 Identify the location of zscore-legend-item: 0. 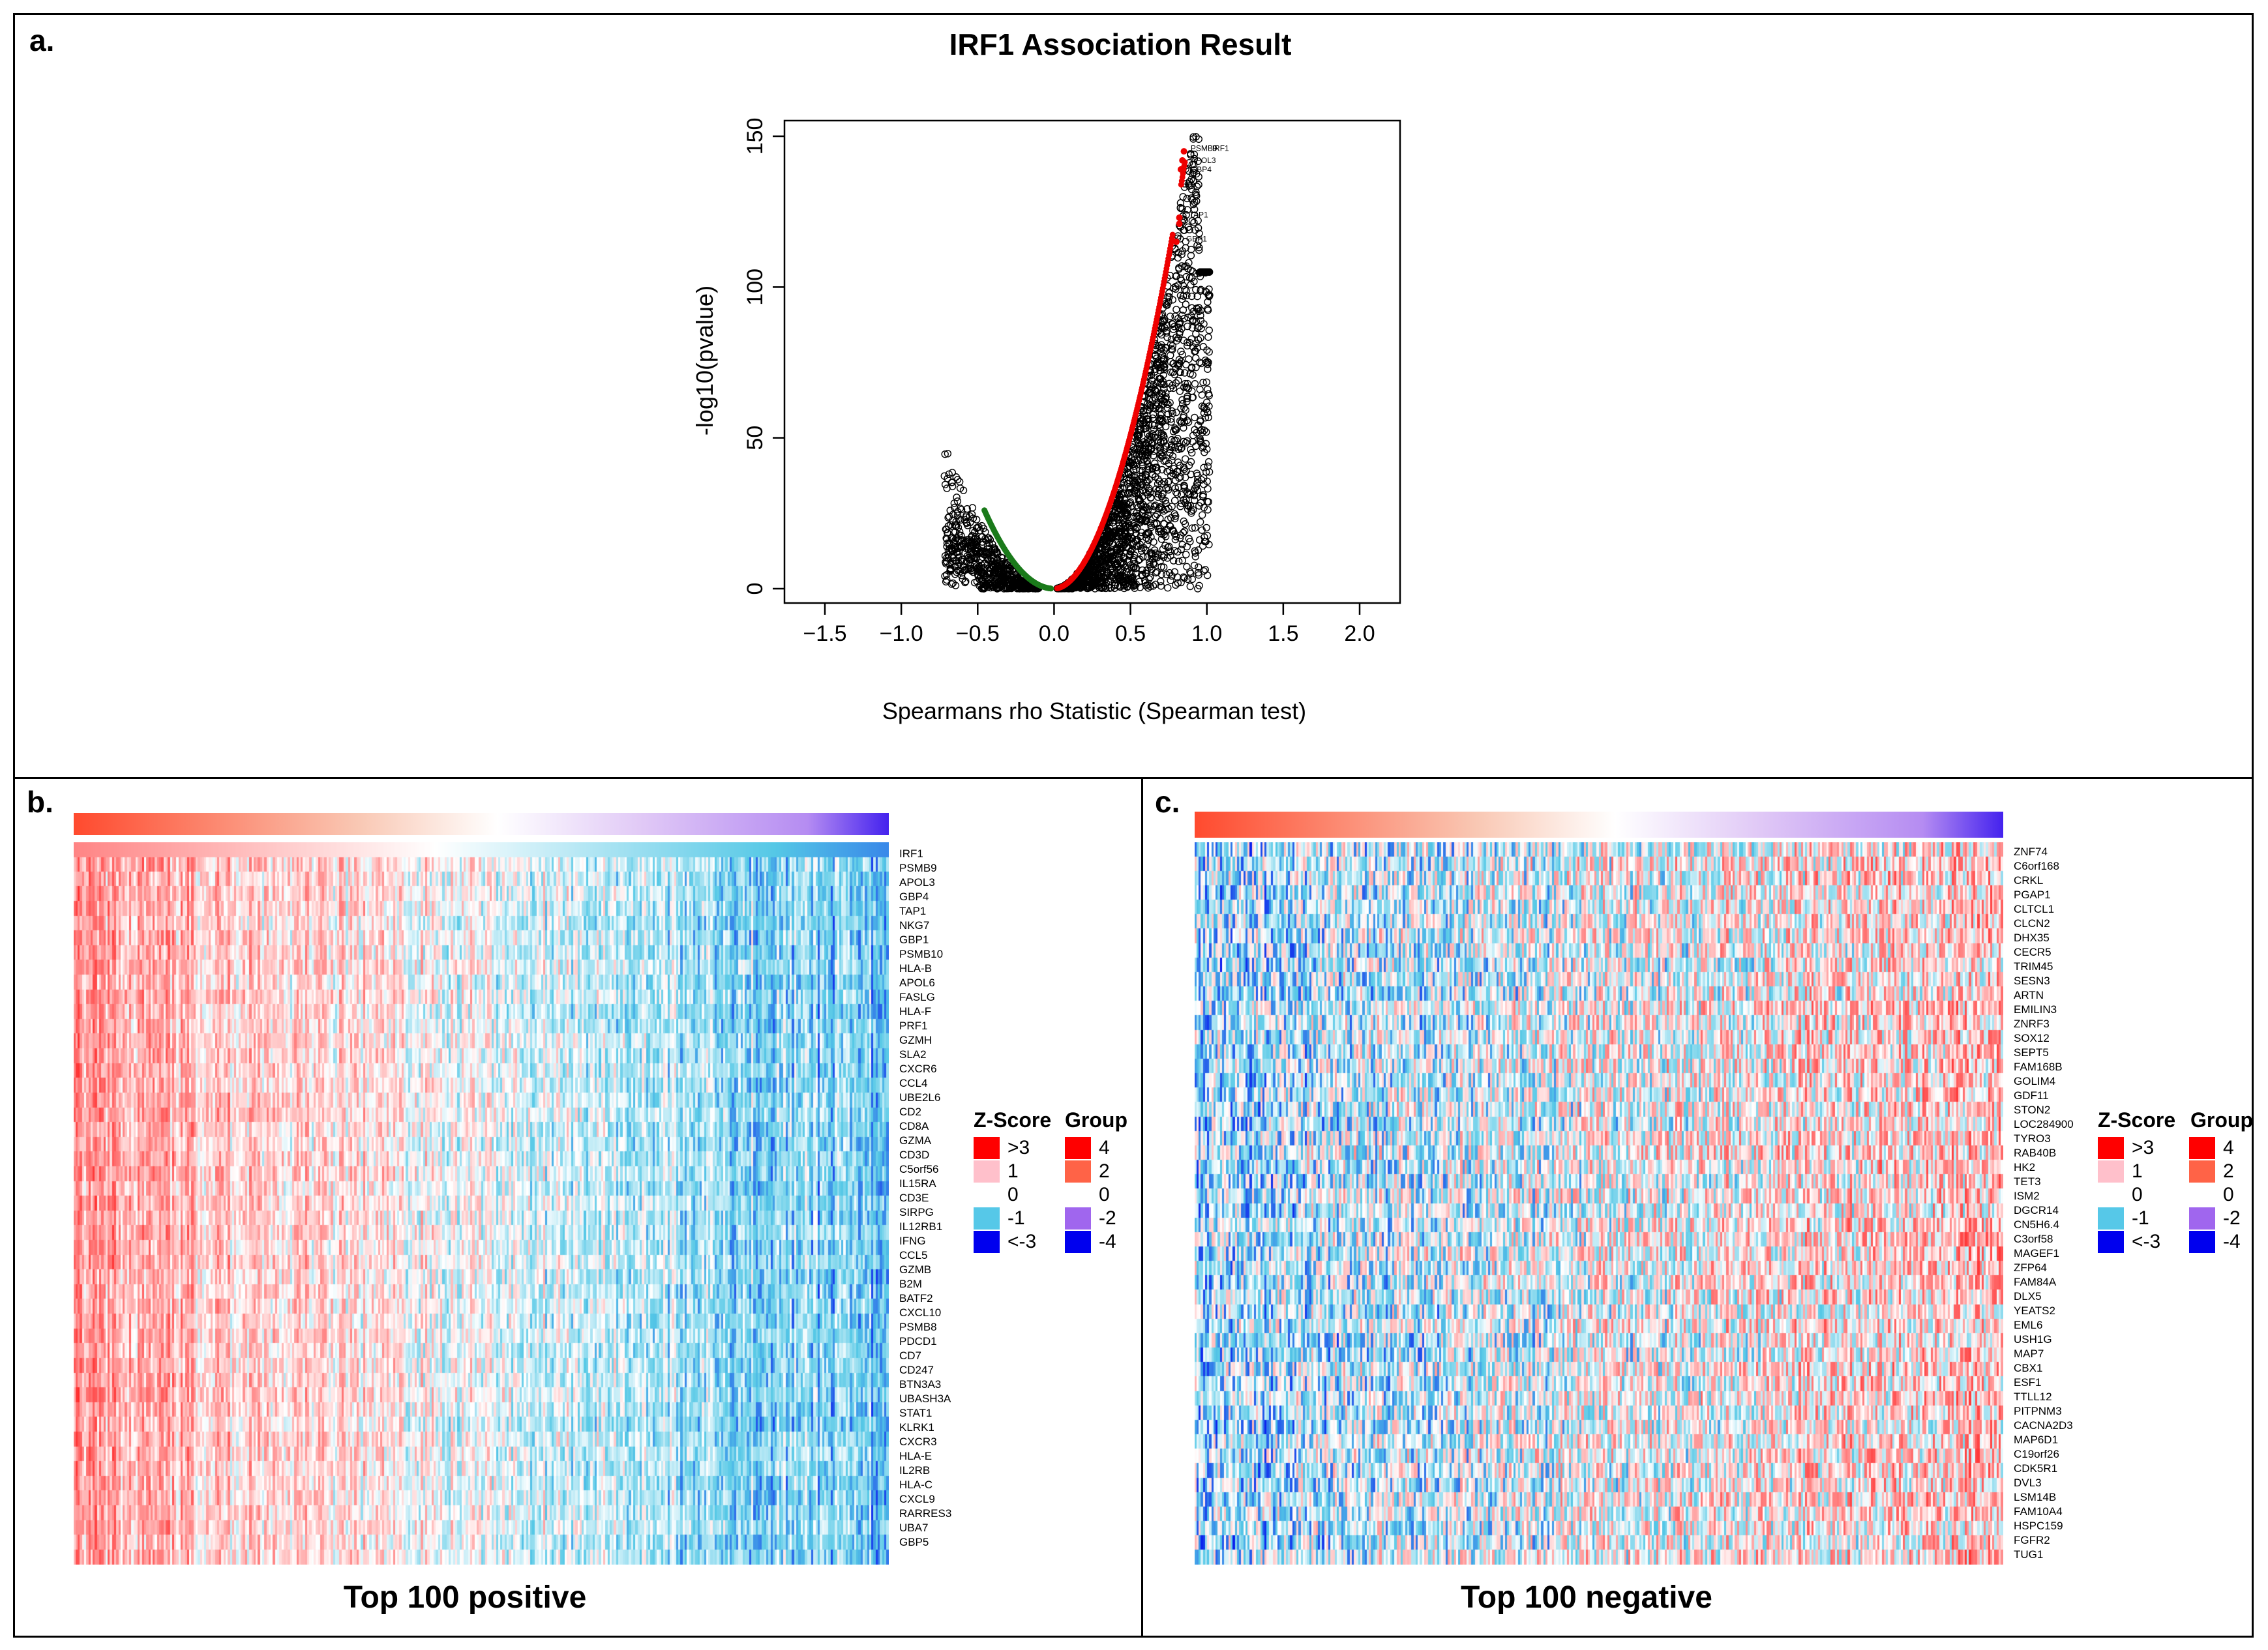
(996, 1195).